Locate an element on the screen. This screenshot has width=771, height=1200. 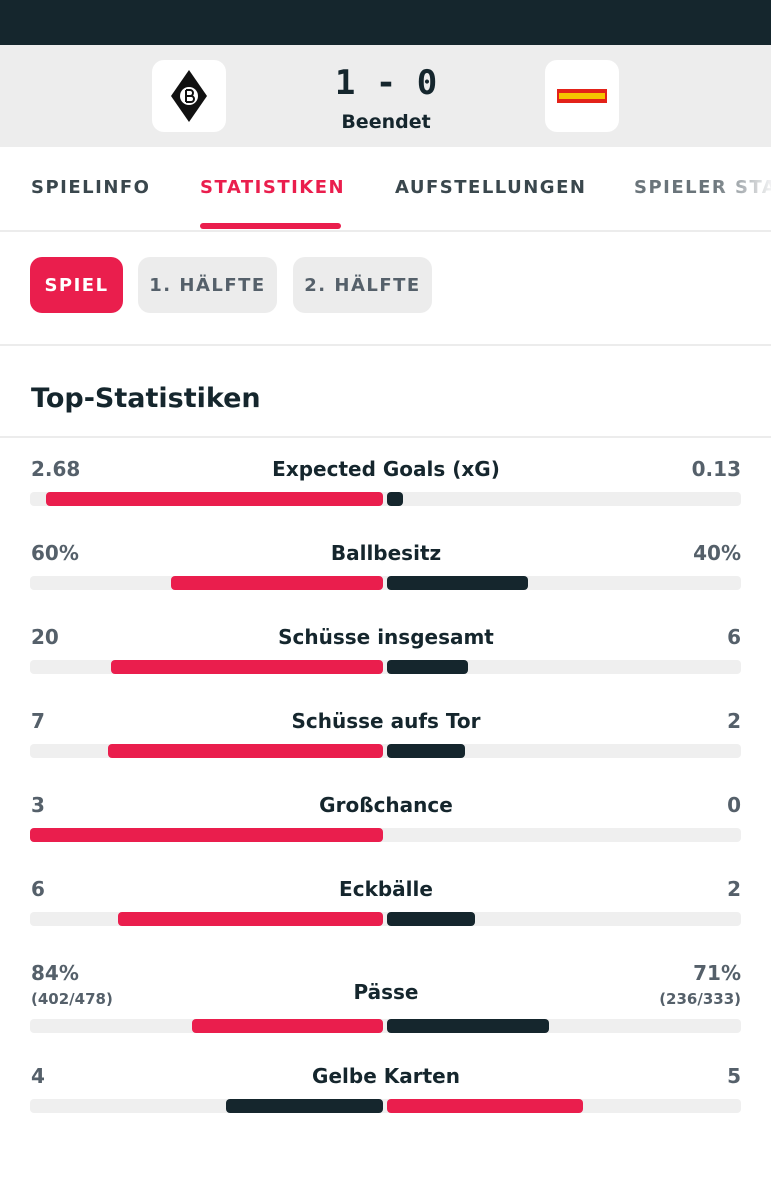
home-value: 3 is located at coordinates (38, 805).